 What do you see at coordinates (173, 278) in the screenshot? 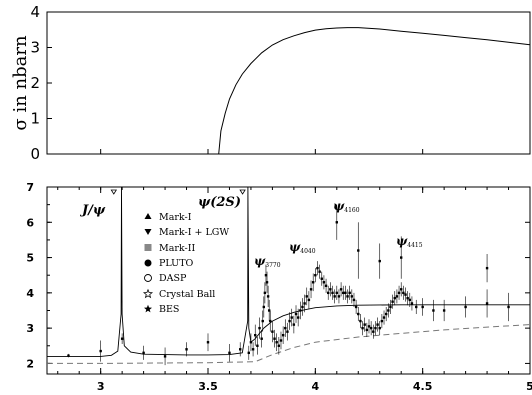
I see `legend-label: DASP` at bounding box center [173, 278].